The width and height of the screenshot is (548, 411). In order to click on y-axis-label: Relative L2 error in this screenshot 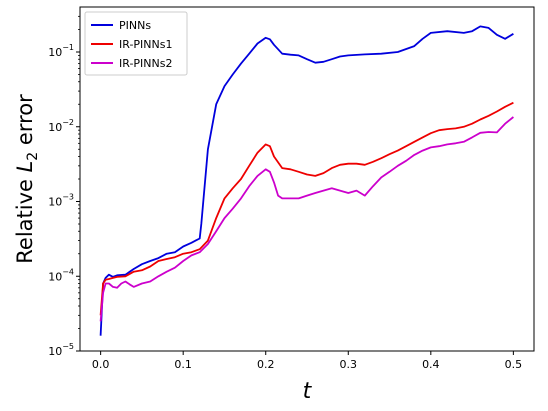, I will do `click(27, 179)`.